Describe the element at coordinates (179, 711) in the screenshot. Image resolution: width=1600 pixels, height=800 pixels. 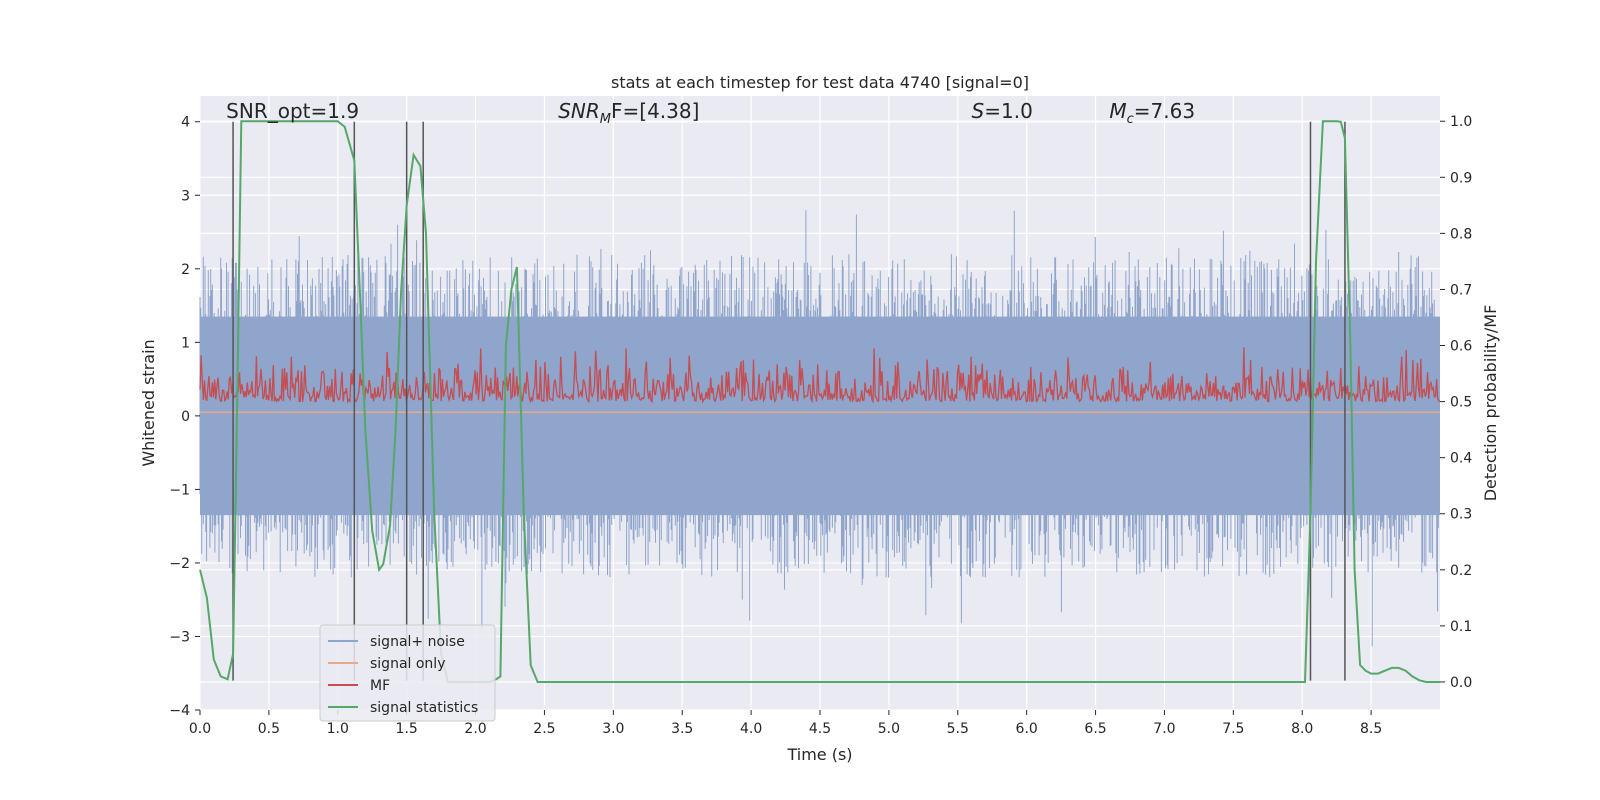
I see `y-tick-label: −4` at that location.